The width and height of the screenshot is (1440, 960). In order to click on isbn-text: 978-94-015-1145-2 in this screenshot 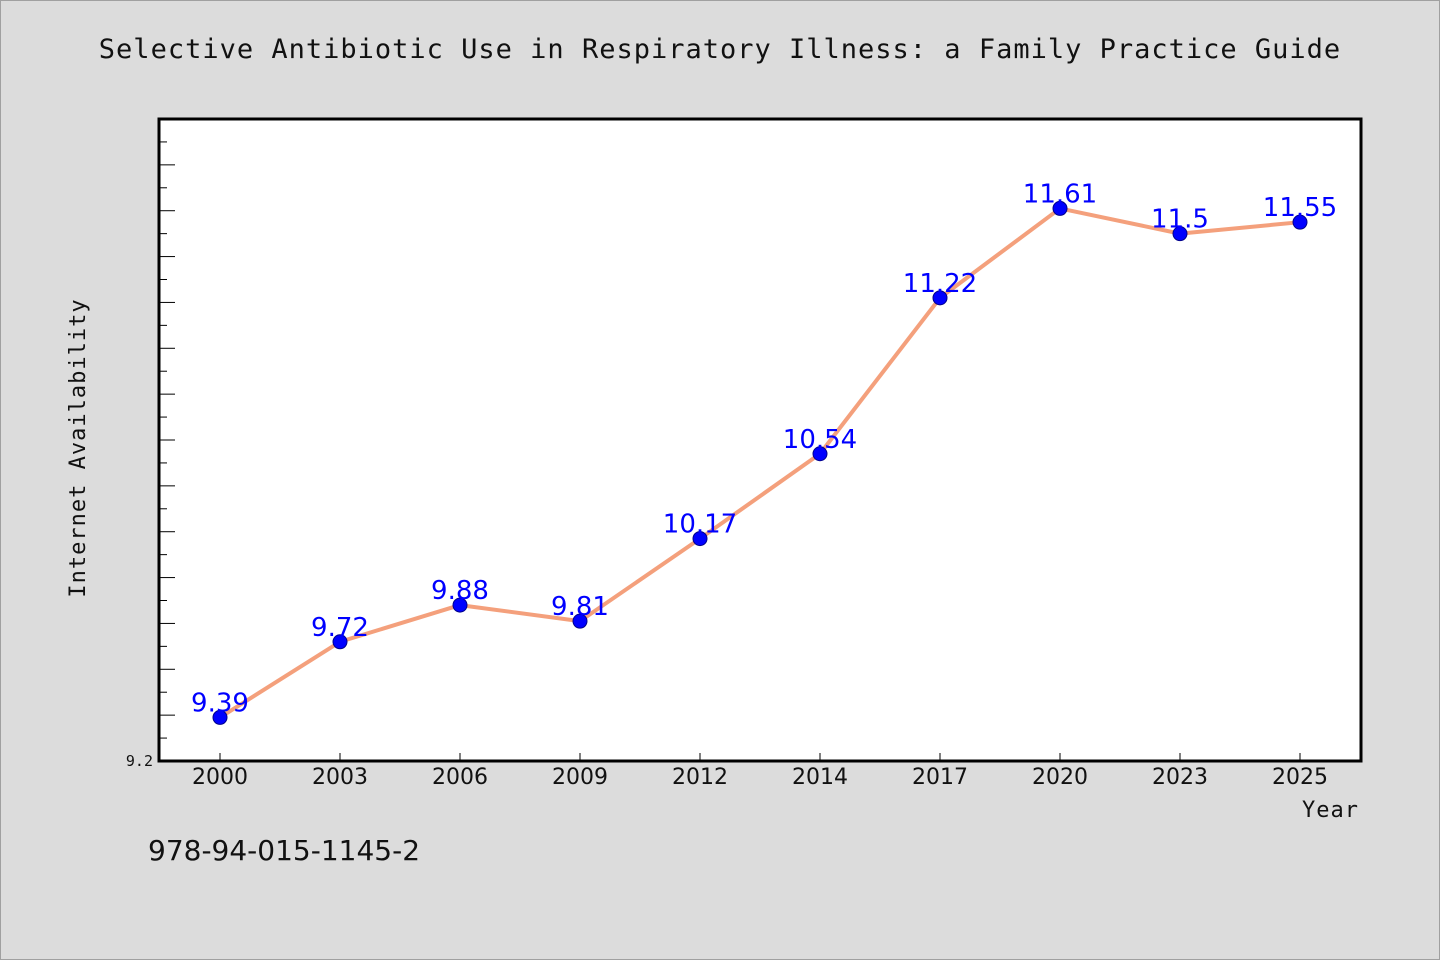, I will do `click(284, 850)`.